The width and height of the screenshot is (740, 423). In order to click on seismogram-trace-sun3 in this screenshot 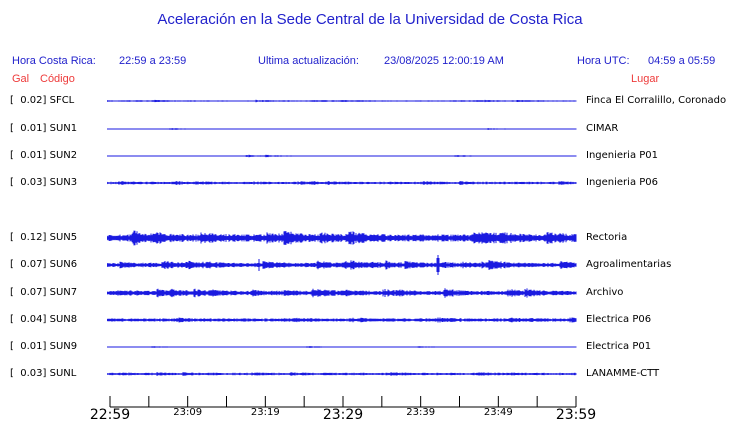, I will do `click(342, 183)`.